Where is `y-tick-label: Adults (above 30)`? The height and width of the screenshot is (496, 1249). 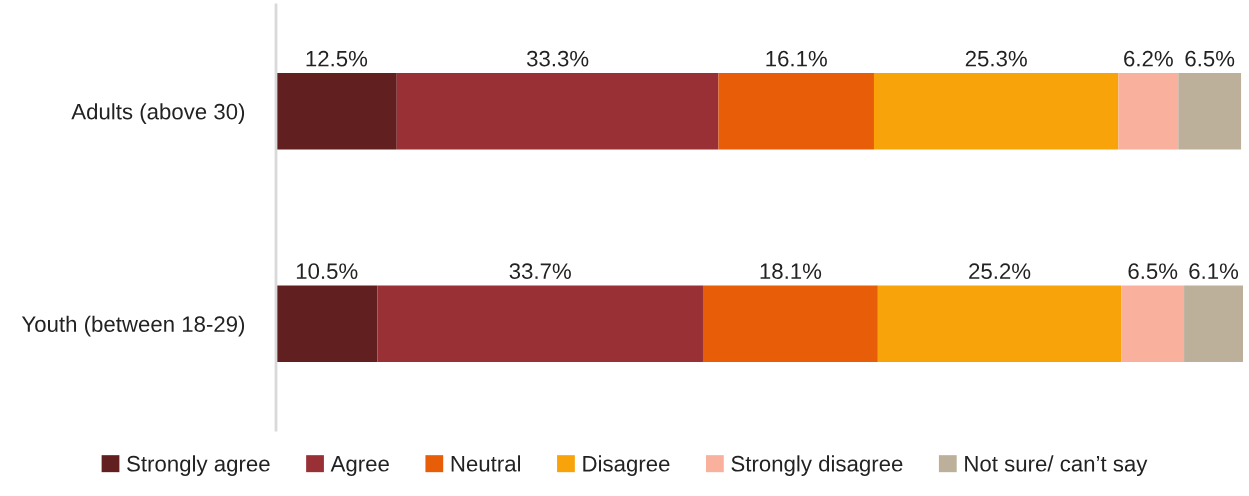 y-tick-label: Adults (above 30) is located at coordinates (158, 113).